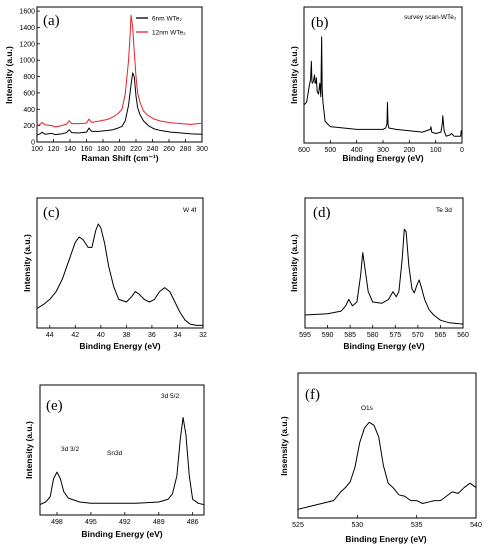 The height and width of the screenshot is (550, 491). What do you see at coordinates (27, 263) in the screenshot?
I see `y-axis-label-c: Intensity (a.u.)` at bounding box center [27, 263].